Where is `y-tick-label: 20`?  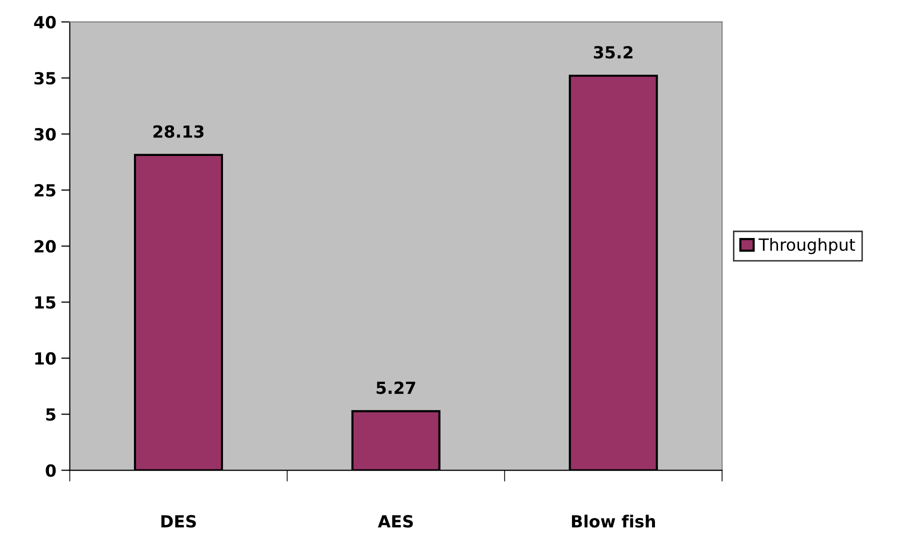
y-tick-label: 20 is located at coordinates (45, 246).